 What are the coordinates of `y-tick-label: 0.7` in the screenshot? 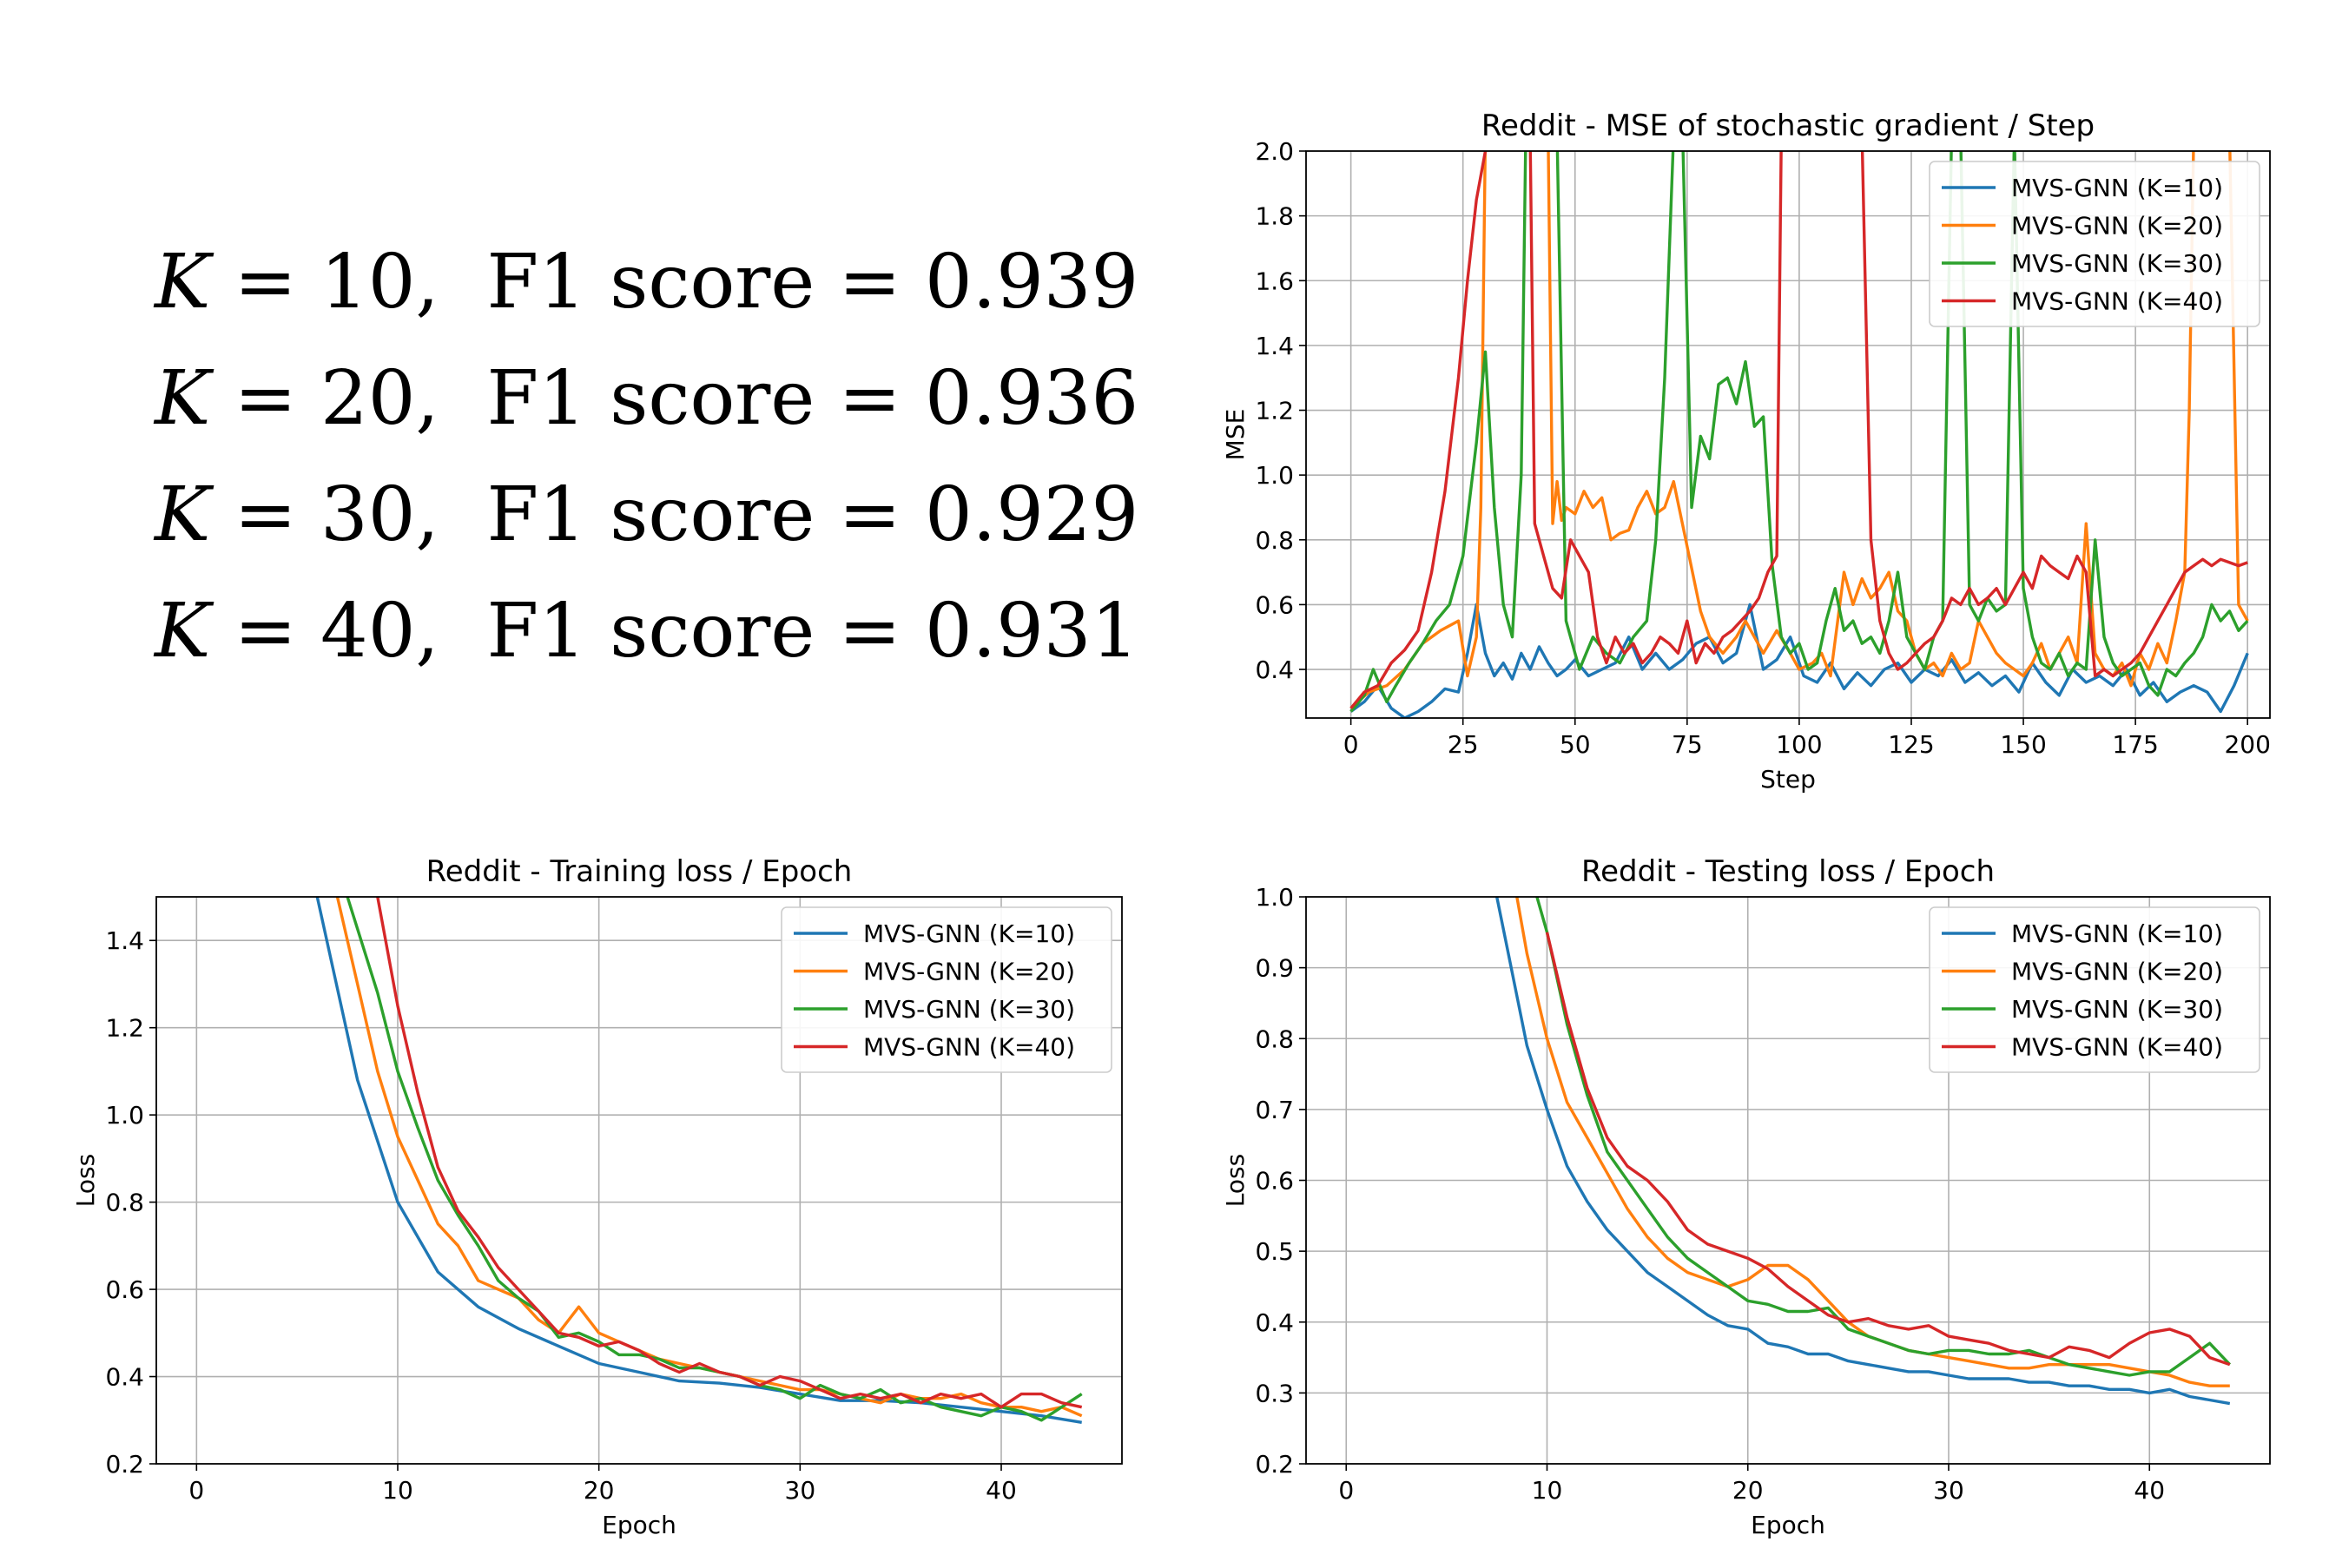 It's located at (1275, 1110).